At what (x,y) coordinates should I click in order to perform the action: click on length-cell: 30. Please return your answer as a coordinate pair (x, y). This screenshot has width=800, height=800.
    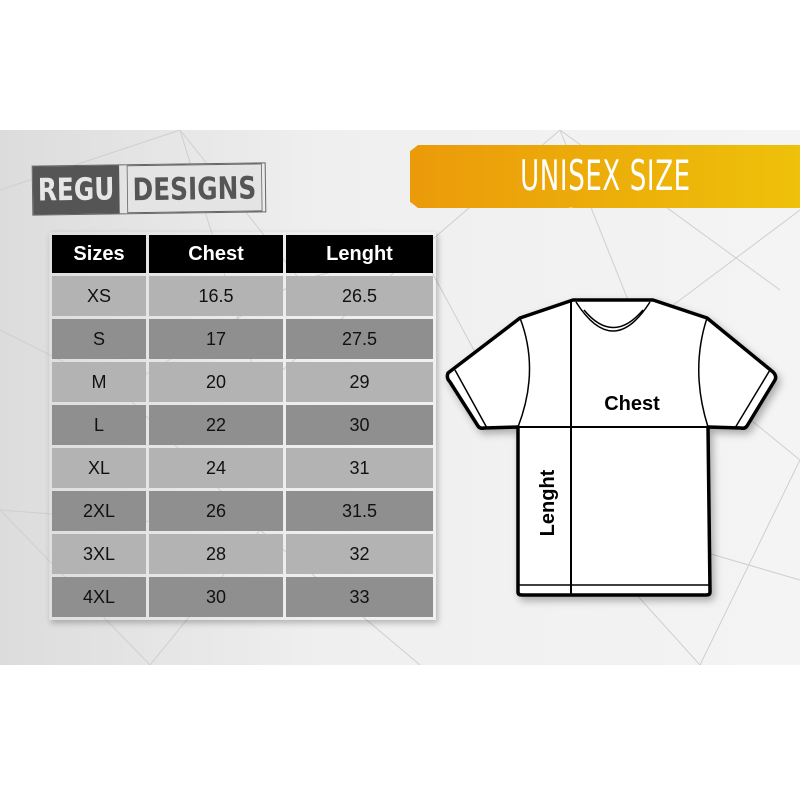
    Looking at the image, I should click on (359, 425).